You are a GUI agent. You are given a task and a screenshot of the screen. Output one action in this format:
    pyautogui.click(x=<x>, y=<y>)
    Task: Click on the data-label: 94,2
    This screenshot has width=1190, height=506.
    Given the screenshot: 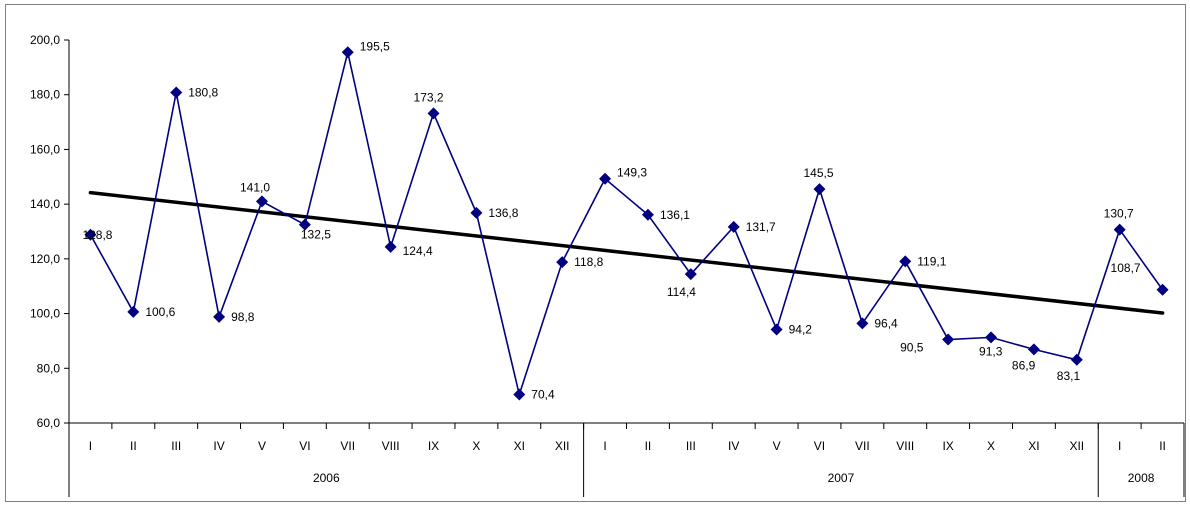 What is the action you would take?
    pyautogui.click(x=801, y=329)
    